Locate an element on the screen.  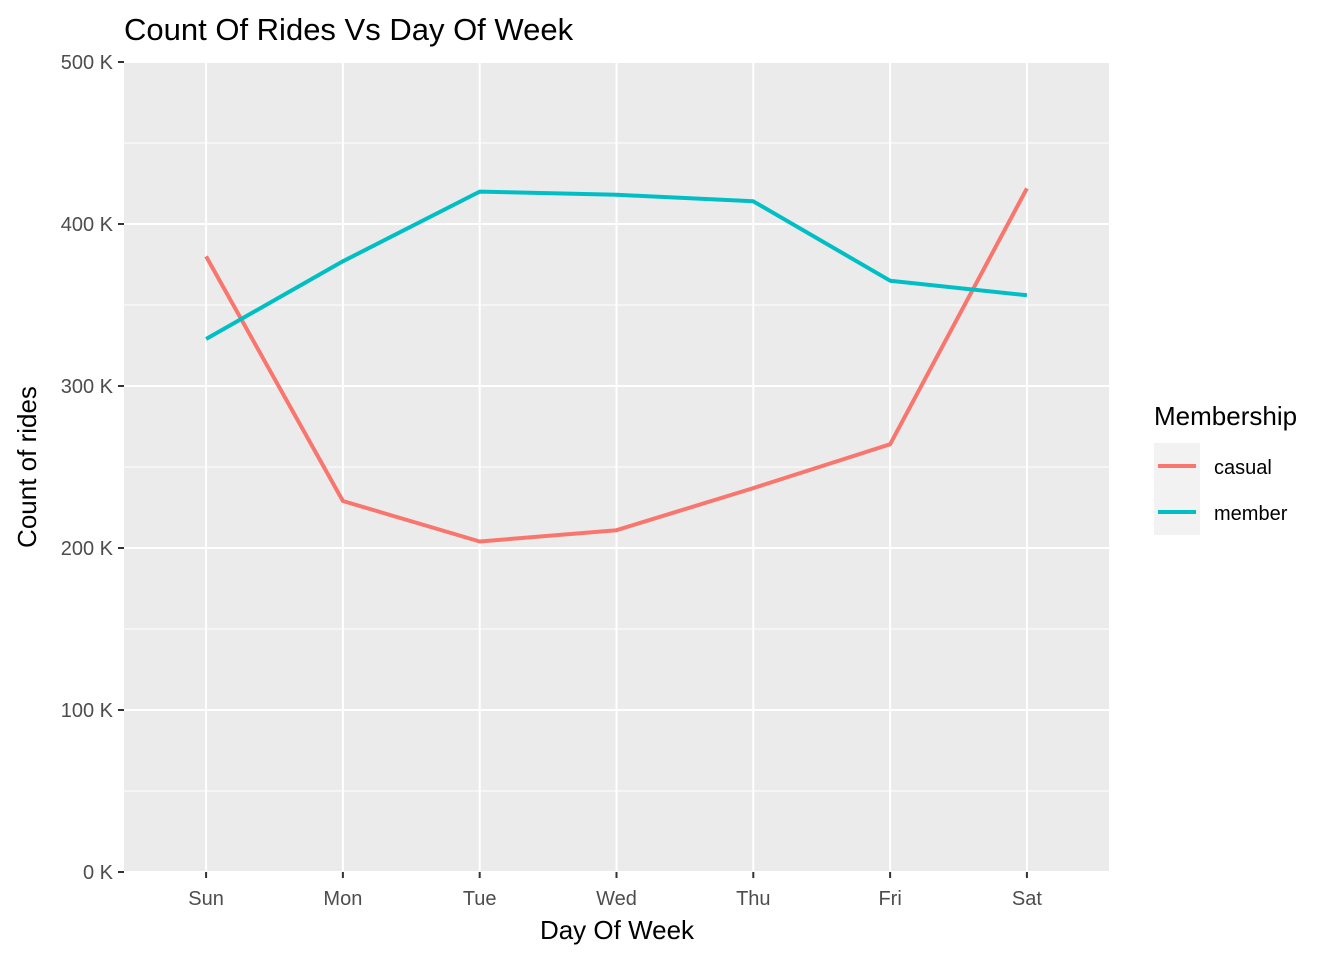
x-tick-label: Sun is located at coordinates (206, 899).